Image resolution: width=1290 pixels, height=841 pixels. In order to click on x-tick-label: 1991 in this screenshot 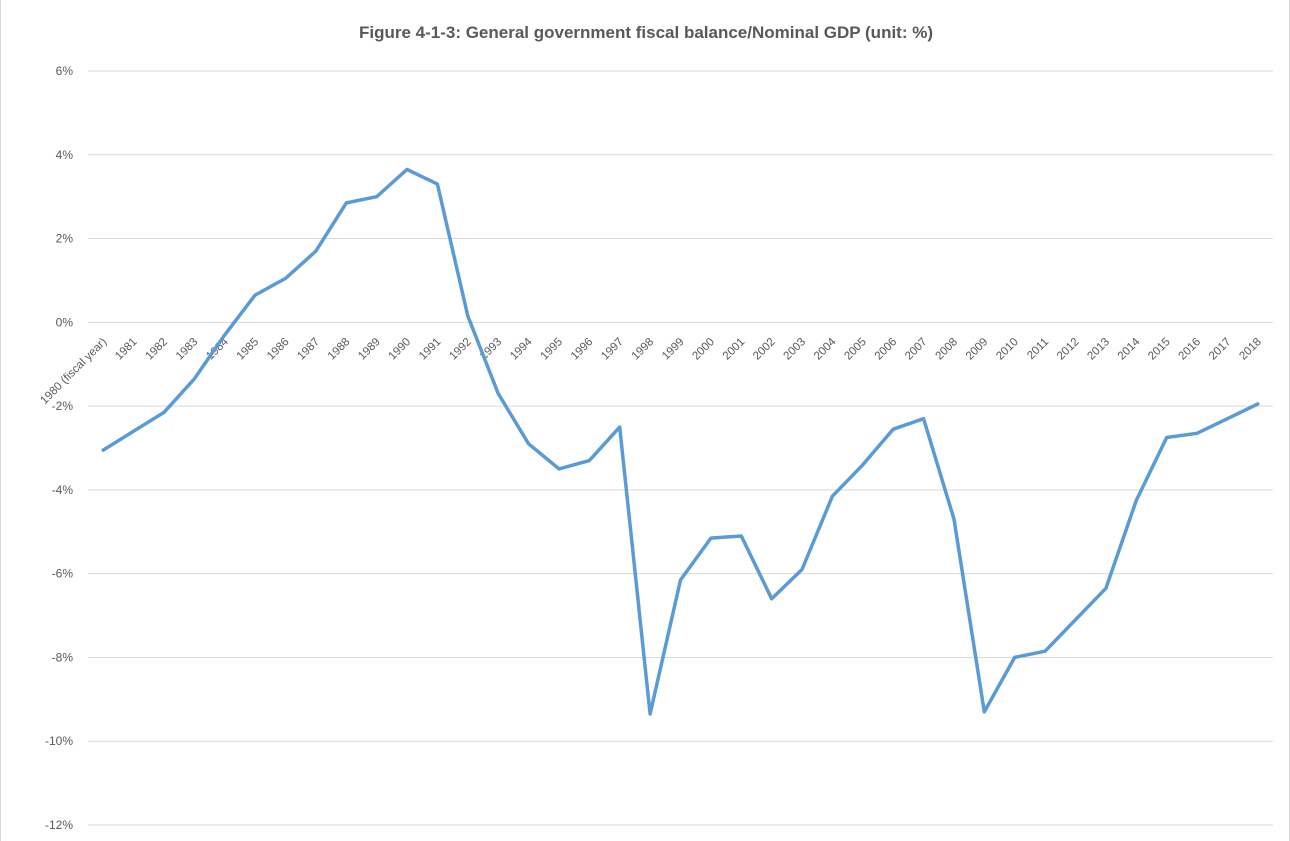, I will do `click(430, 349)`.